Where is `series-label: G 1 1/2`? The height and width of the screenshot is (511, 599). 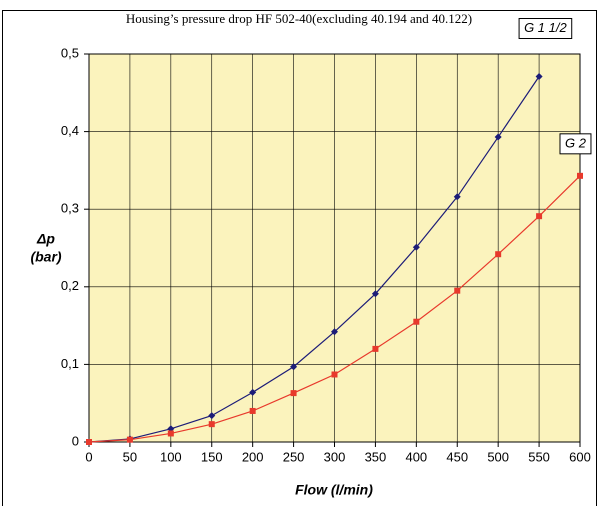
series-label: G 1 1/2 is located at coordinates (545, 27).